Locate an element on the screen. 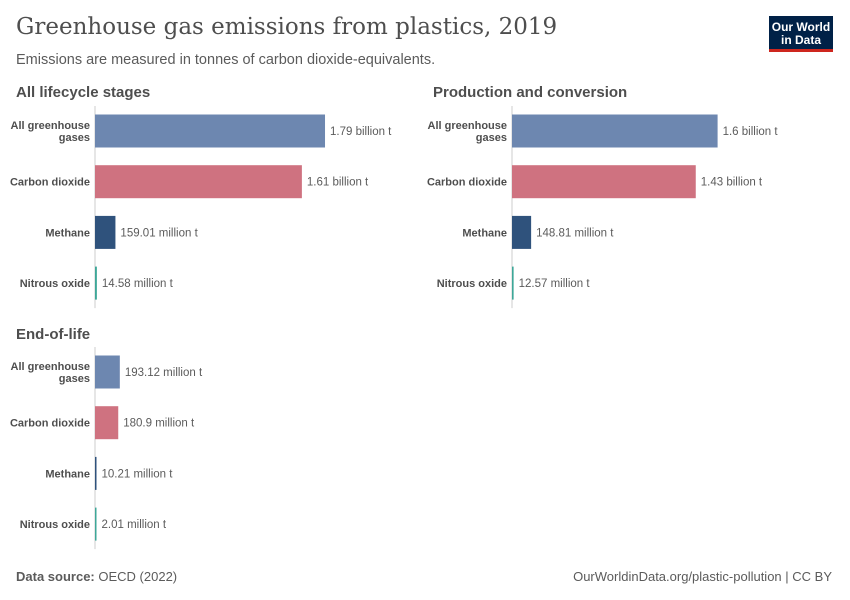 Image resolution: width=850 pixels, height=600 pixels. value-label: 148.81 million t is located at coordinates (575, 233).